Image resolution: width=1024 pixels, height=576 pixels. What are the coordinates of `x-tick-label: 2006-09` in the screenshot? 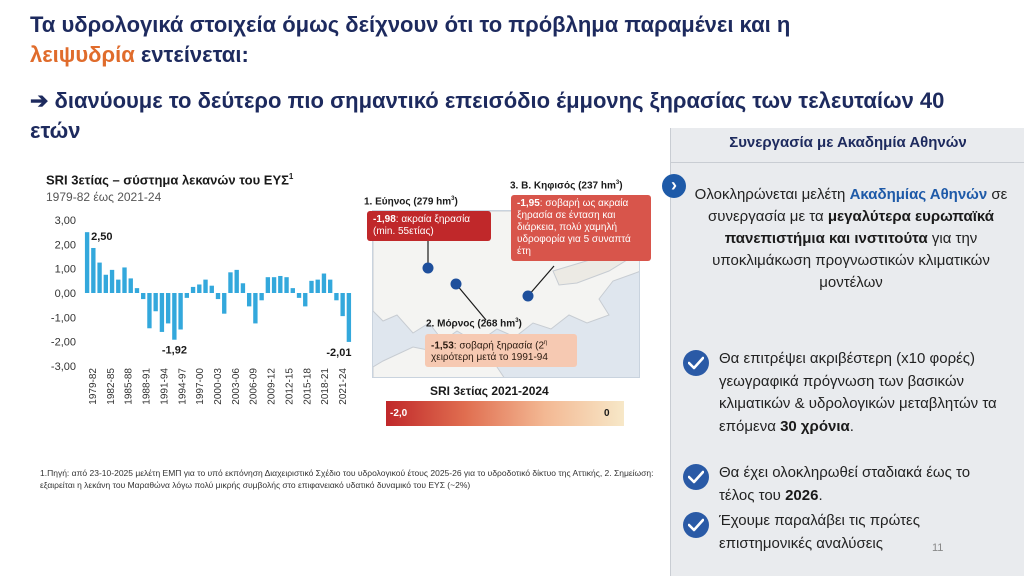 It's located at (254, 386).